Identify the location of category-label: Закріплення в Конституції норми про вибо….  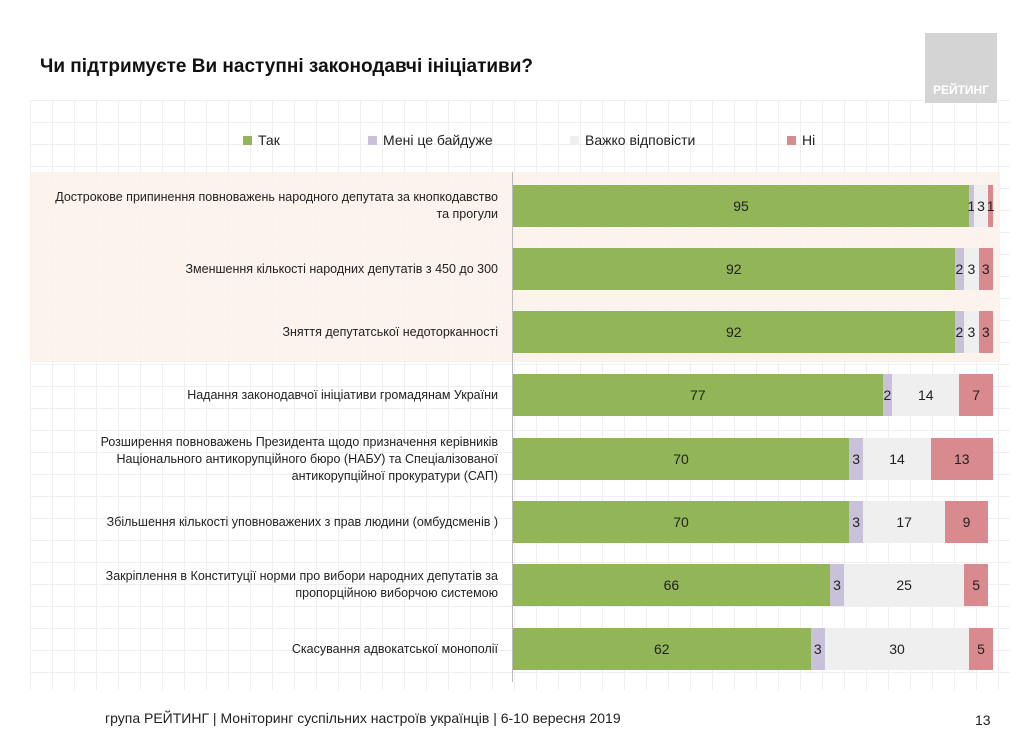
(301, 584).